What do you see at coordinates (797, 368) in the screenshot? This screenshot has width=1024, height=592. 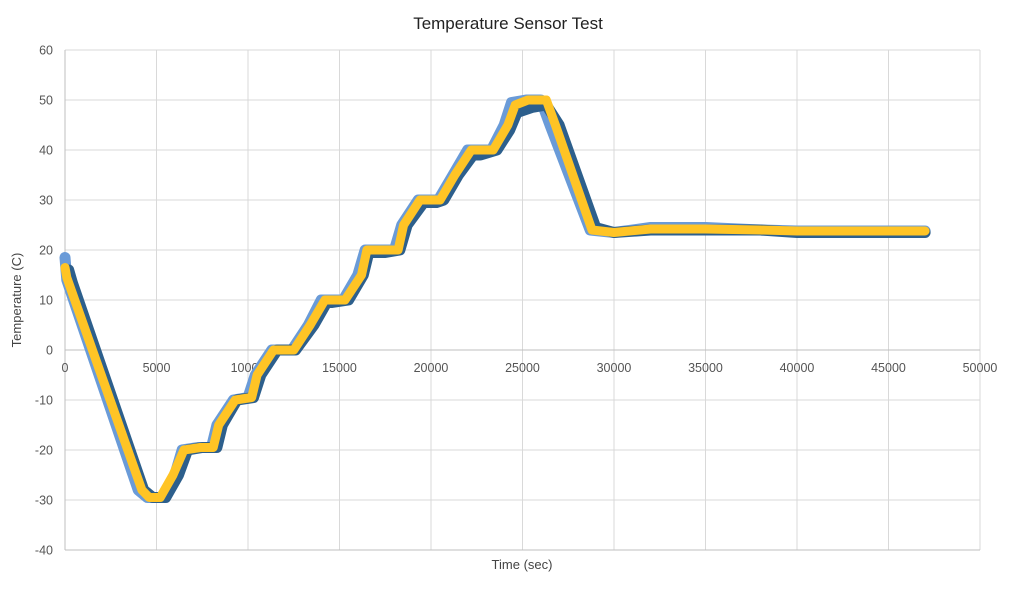 I see `x-tick-label: 40000` at bounding box center [797, 368].